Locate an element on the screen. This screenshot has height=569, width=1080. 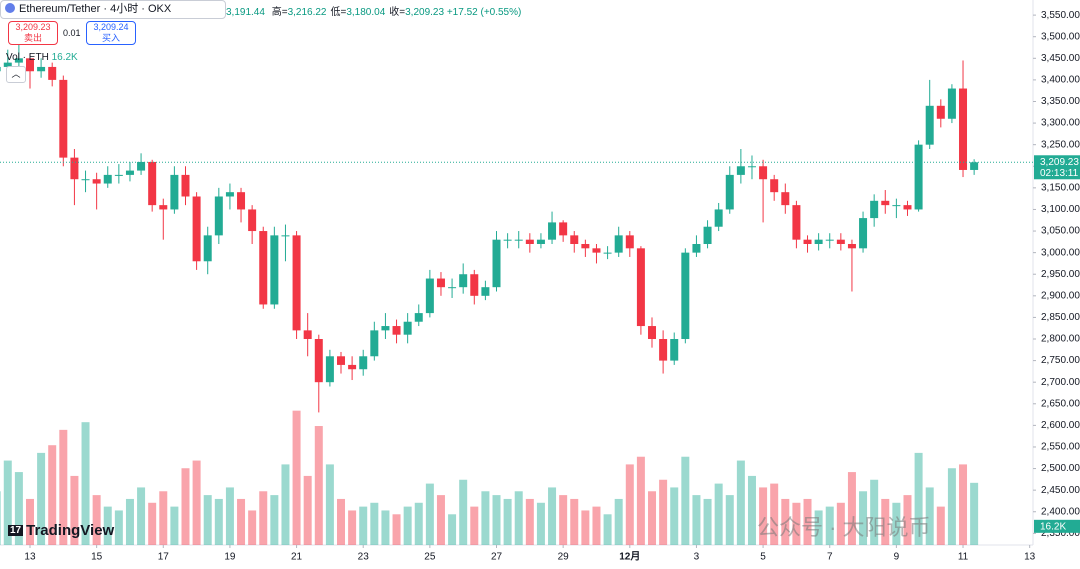
sell-button: 3,209.23 卖出 is located at coordinates (33, 33).